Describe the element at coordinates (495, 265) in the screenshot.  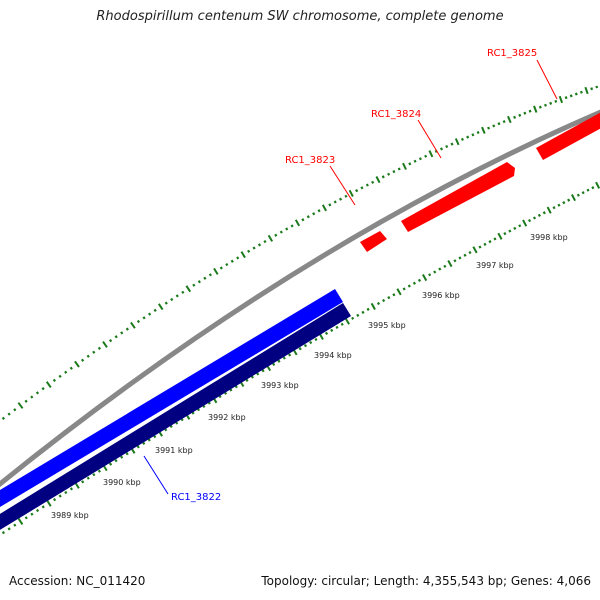
I see `kbp-label: 3997 kbp` at that location.